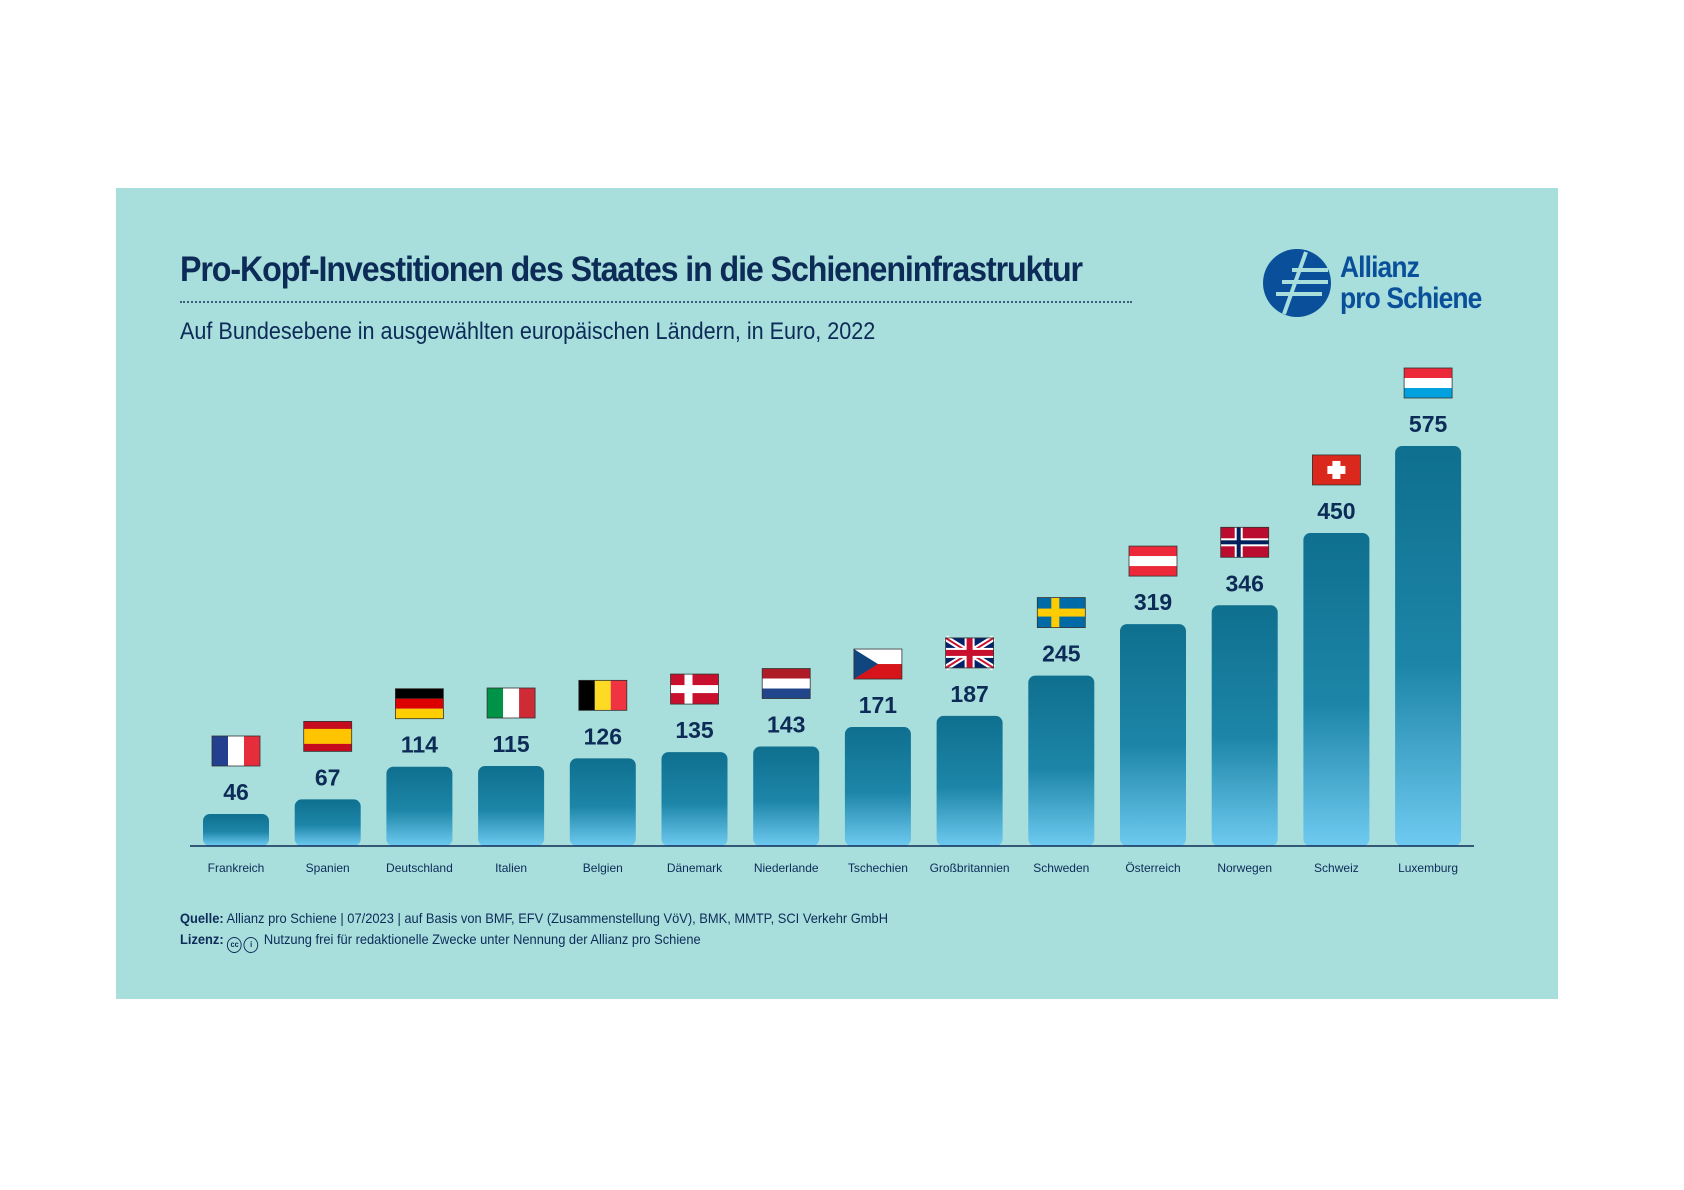  Describe the element at coordinates (1061, 868) in the screenshot. I see `category-label: Schweden` at that location.